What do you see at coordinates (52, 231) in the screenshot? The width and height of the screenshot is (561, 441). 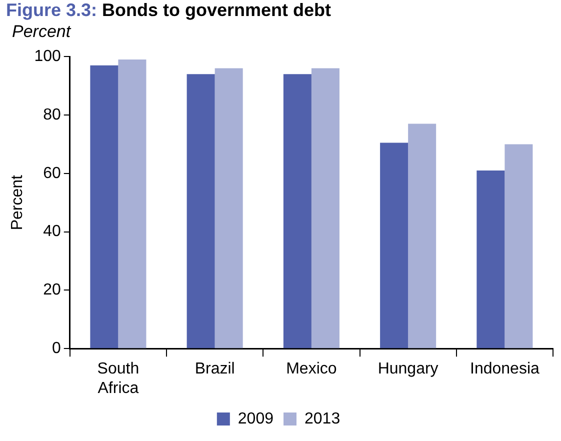 I see `y-tick-label: 40` at bounding box center [52, 231].